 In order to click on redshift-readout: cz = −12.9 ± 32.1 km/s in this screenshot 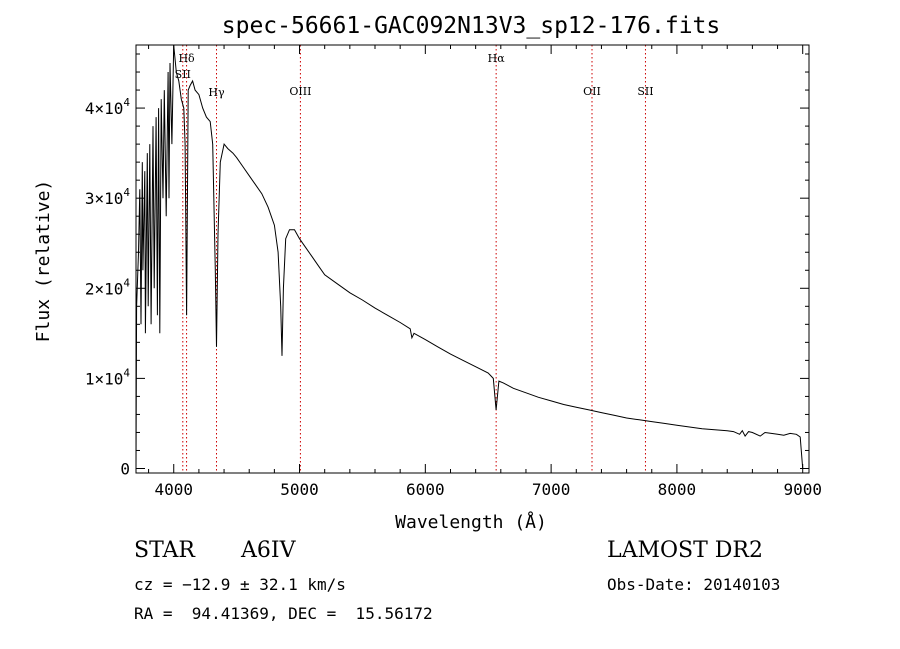, I will do `click(240, 584)`.